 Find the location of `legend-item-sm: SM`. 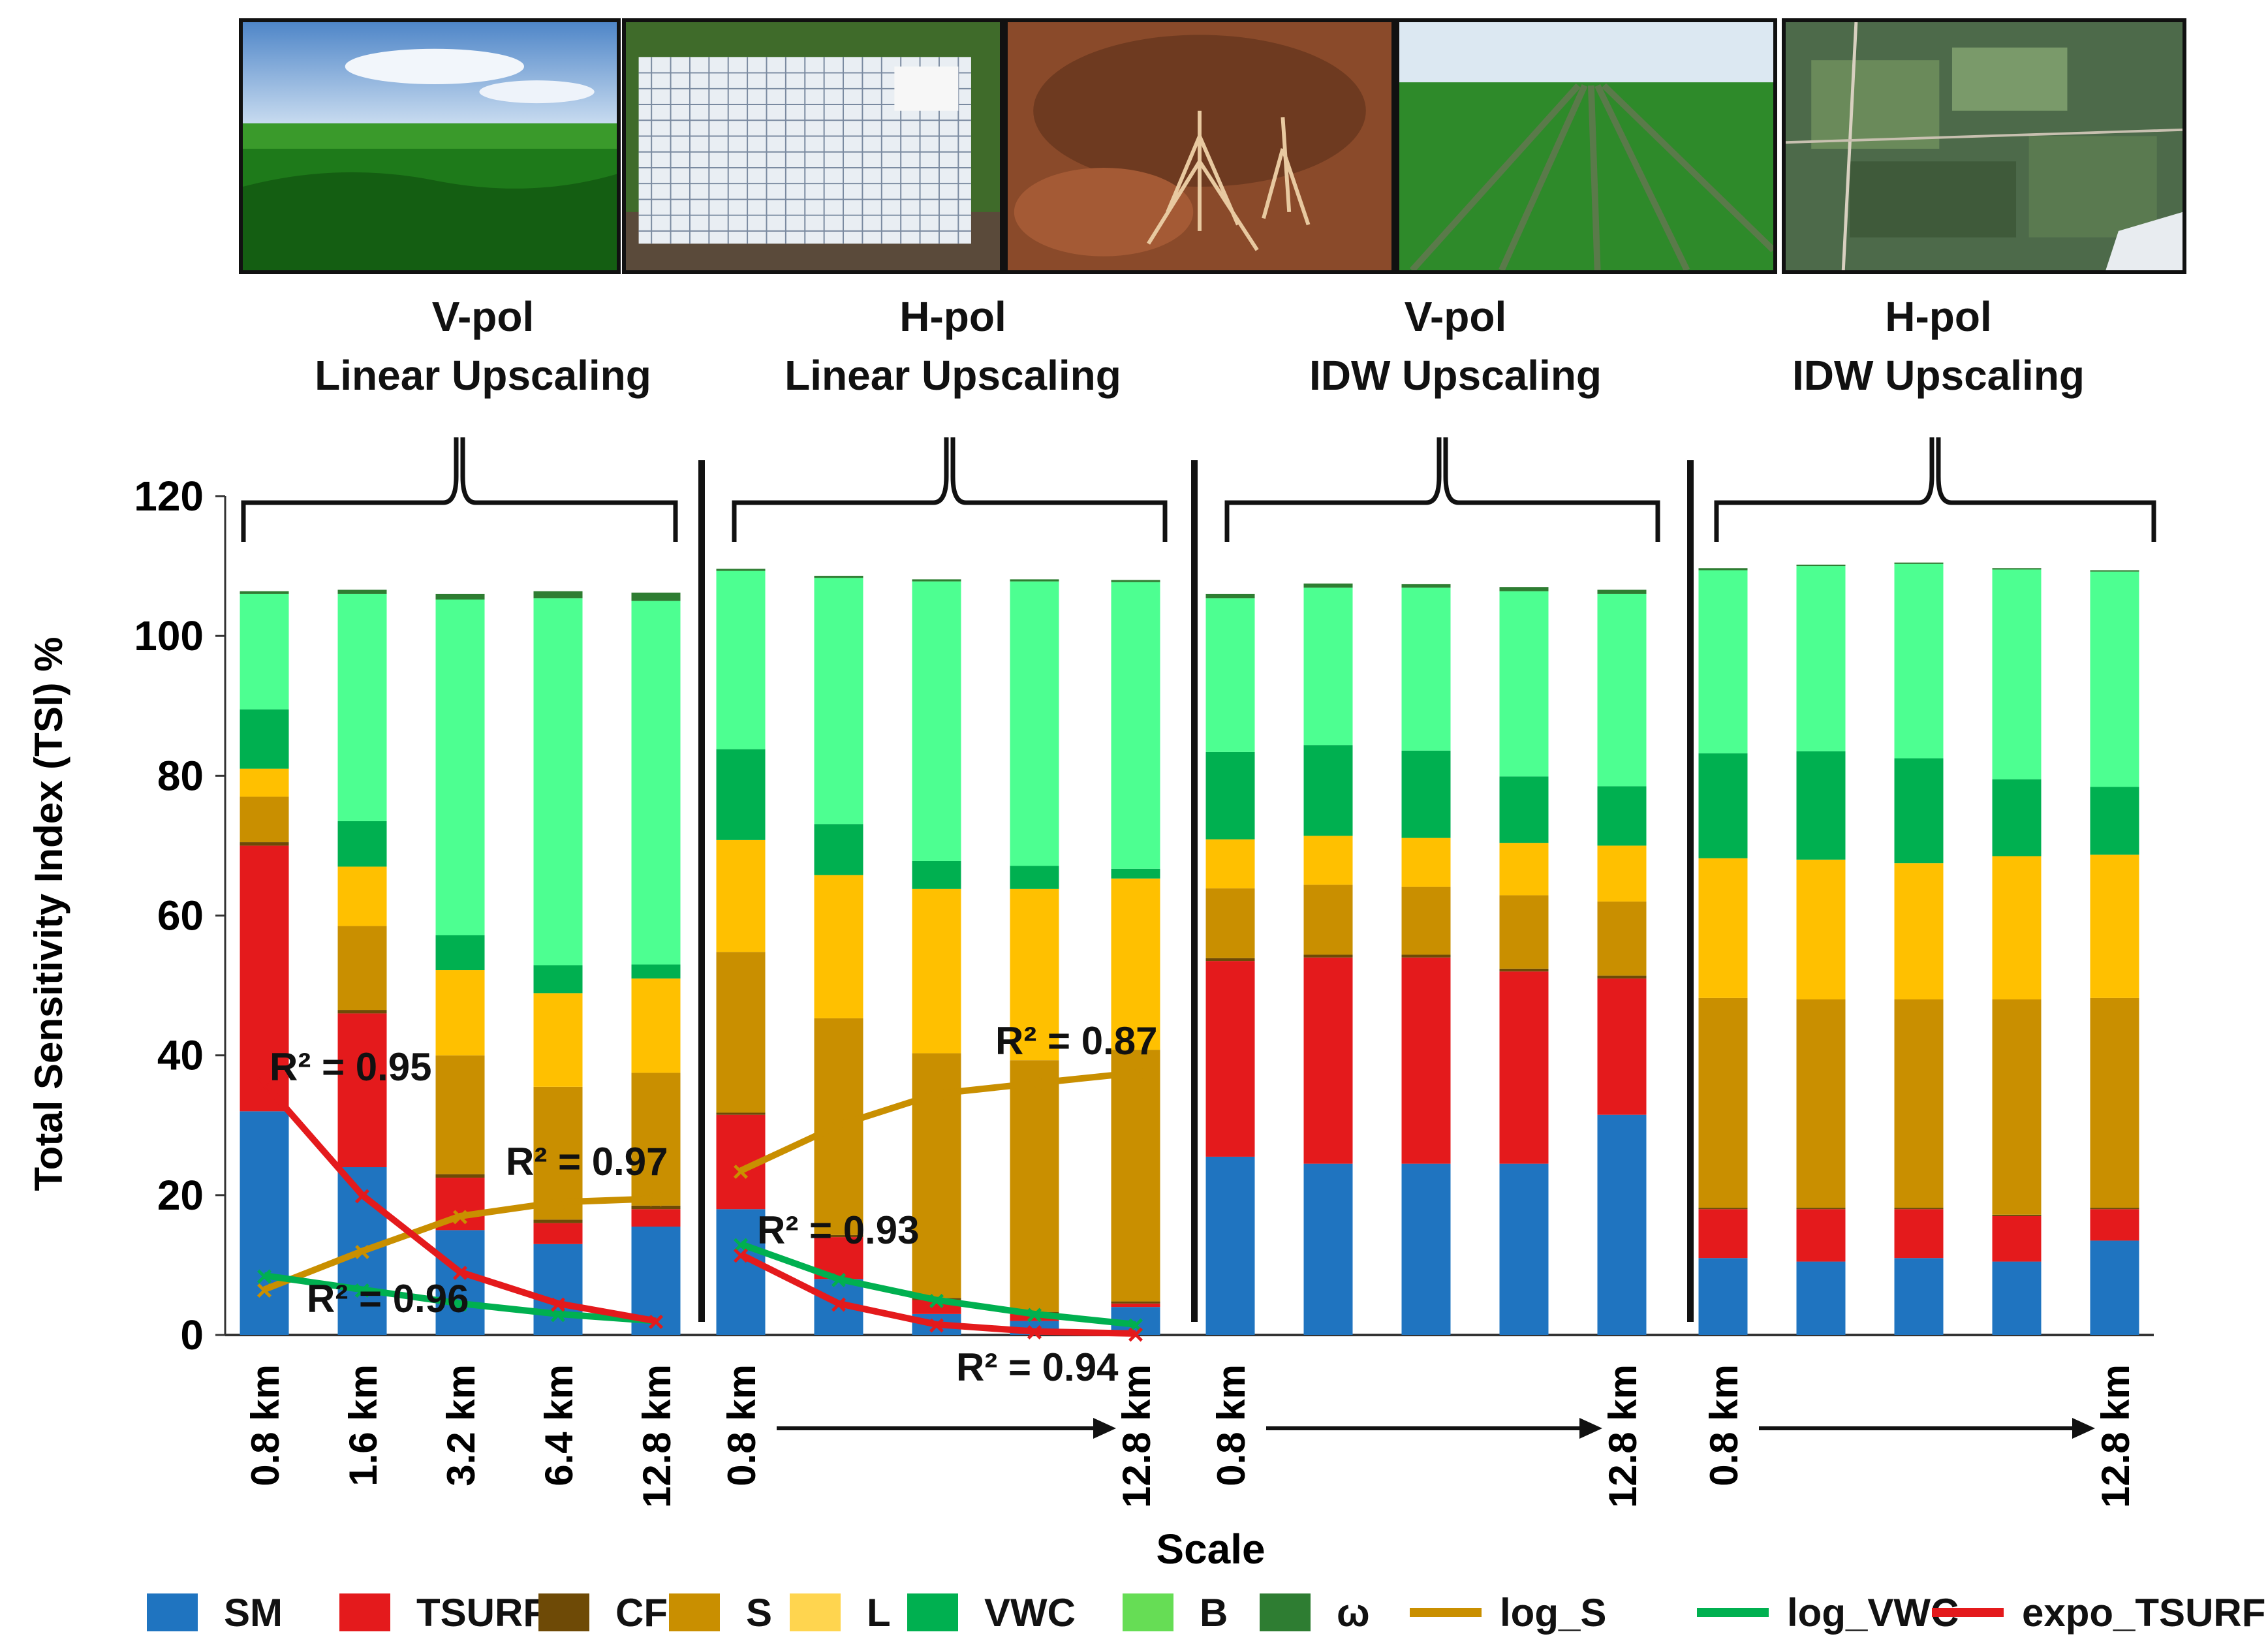

legend-item-sm: SM is located at coordinates (215, 1612).